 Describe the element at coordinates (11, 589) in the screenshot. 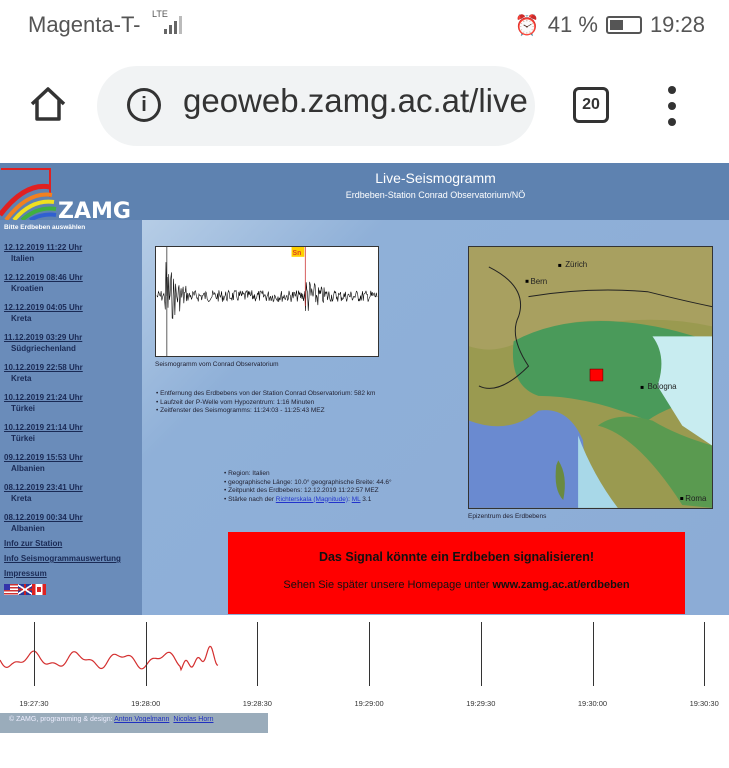

I see `us-flag-icon` at that location.